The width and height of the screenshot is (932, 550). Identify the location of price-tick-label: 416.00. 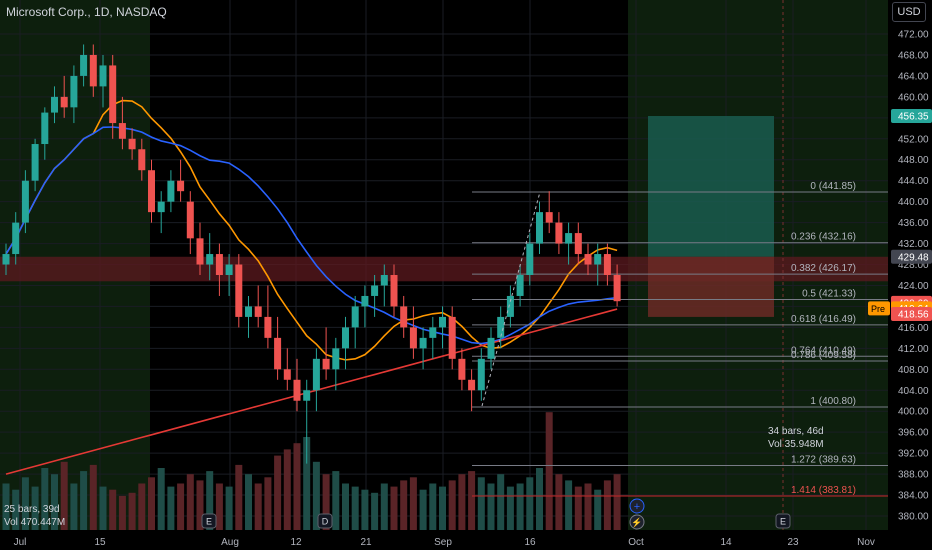
(913, 328).